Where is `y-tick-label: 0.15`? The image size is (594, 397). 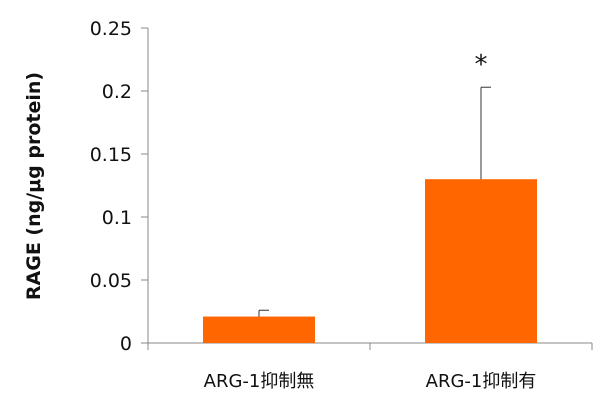 y-tick-label: 0.15 is located at coordinates (111, 155).